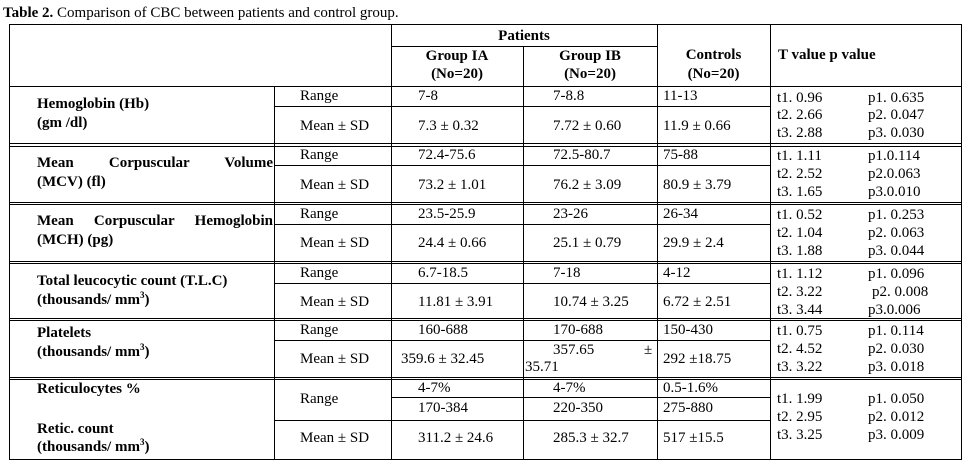 The height and width of the screenshot is (465, 968). I want to click on row-hb-unit: (gm /dl), so click(62, 123).